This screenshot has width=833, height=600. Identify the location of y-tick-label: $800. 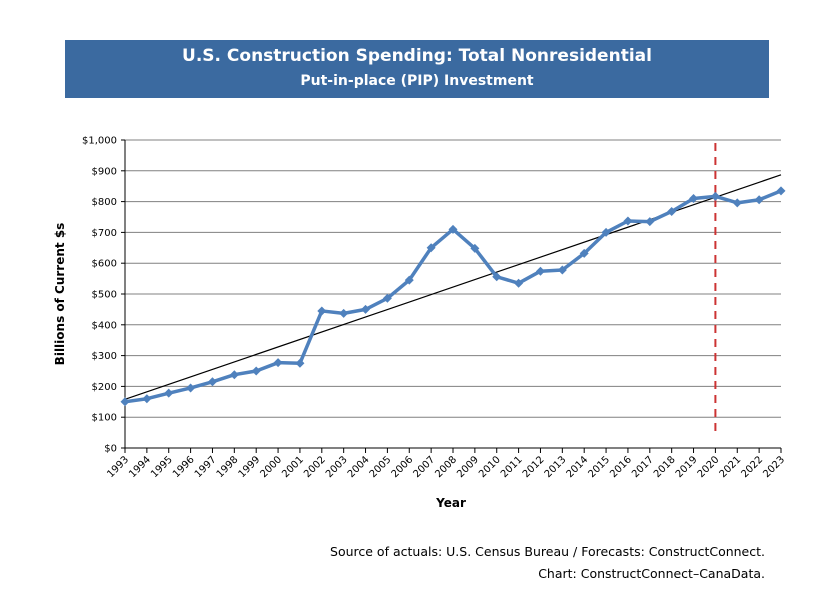
(104, 202).